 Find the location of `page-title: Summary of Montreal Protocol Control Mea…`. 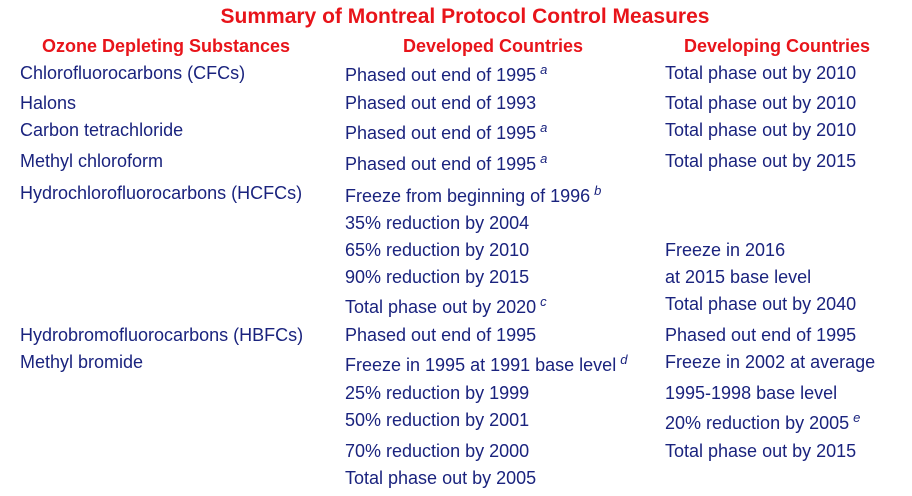

page-title: Summary of Montreal Protocol Control Mea… is located at coordinates (465, 16).